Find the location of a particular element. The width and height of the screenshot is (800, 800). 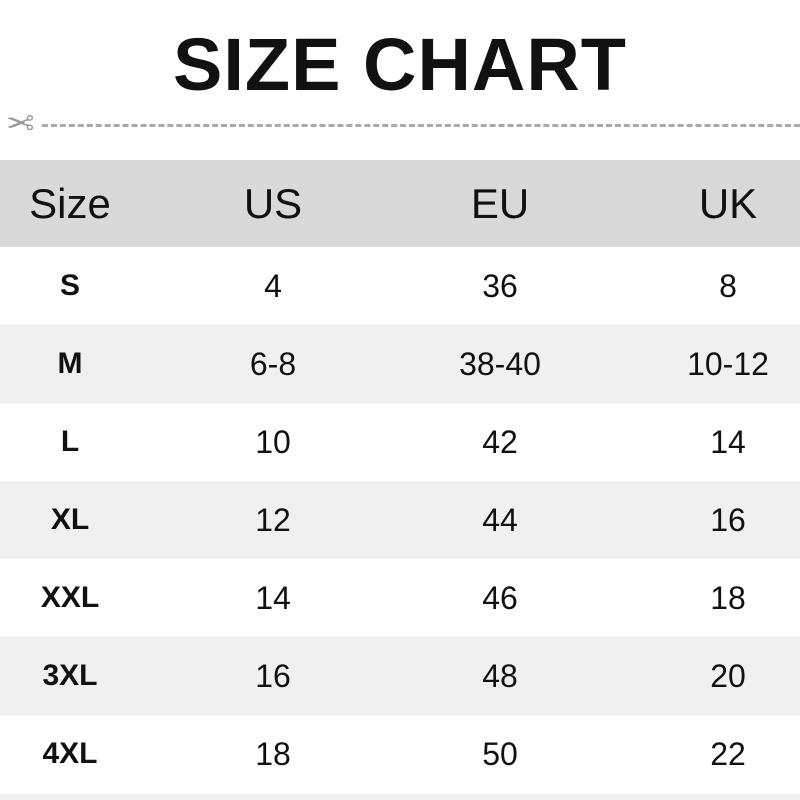

table-row: M 6-8 38-40 10-12 is located at coordinates (400, 364).